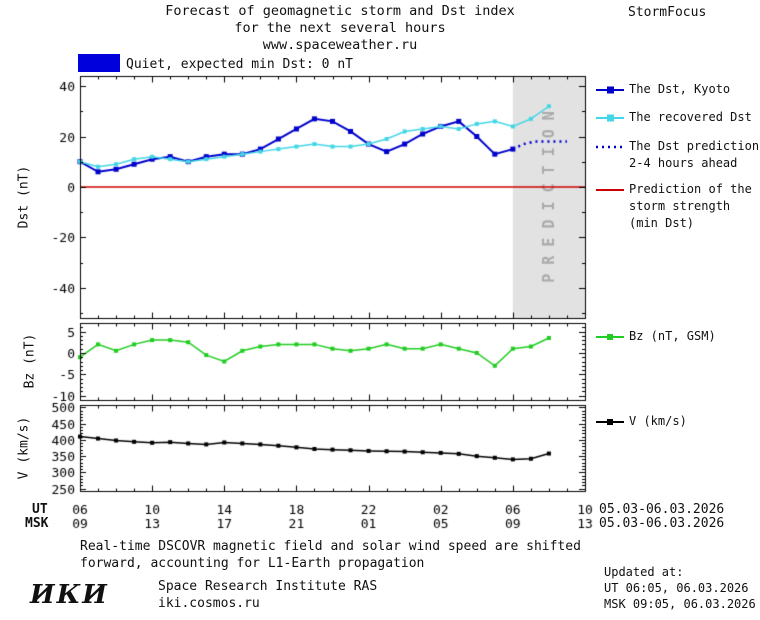 This screenshot has height=620, width=760. Describe the element at coordinates (37, 523) in the screenshot. I see `msk-row-label: MSK` at that location.